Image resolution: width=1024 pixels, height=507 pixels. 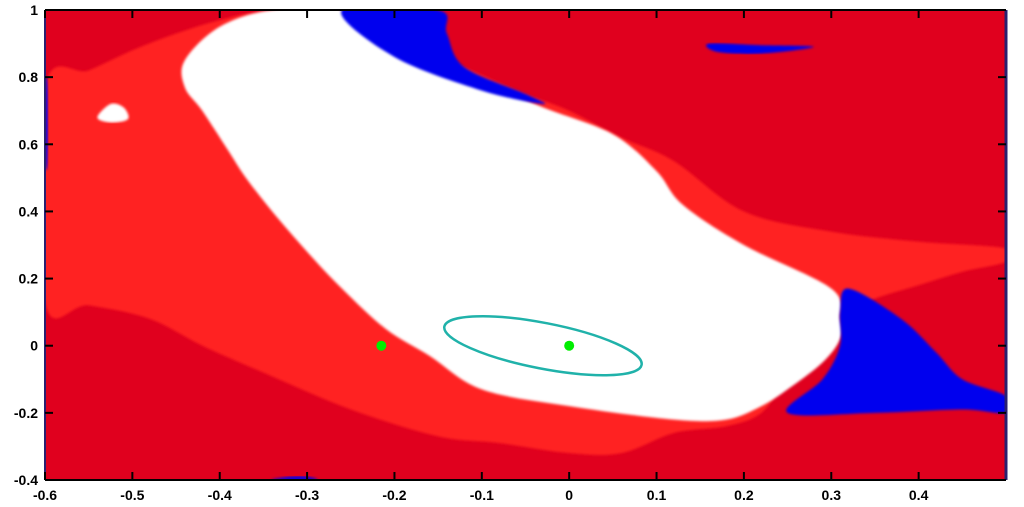 I want to click on y-tick-label: 0.8, so click(x=29, y=77).